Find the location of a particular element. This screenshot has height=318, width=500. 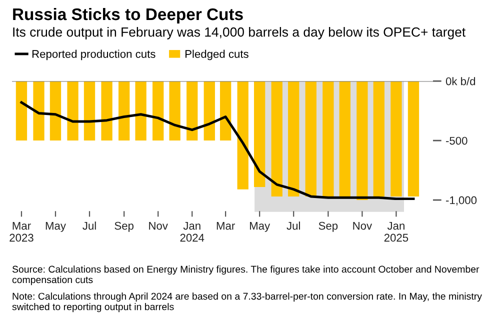

y-tick-label: -1,000 is located at coordinates (461, 201).